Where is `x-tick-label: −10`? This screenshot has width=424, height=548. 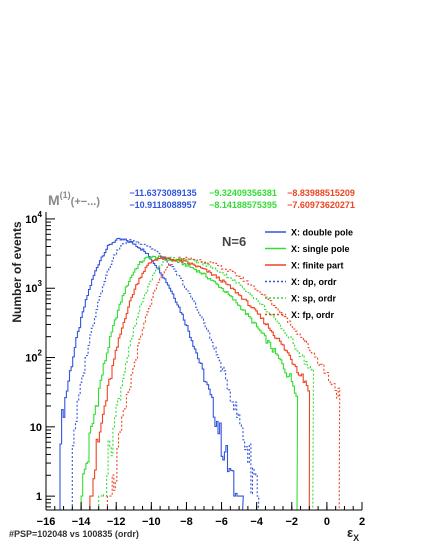 x-tick-label: −10 is located at coordinates (151, 522).